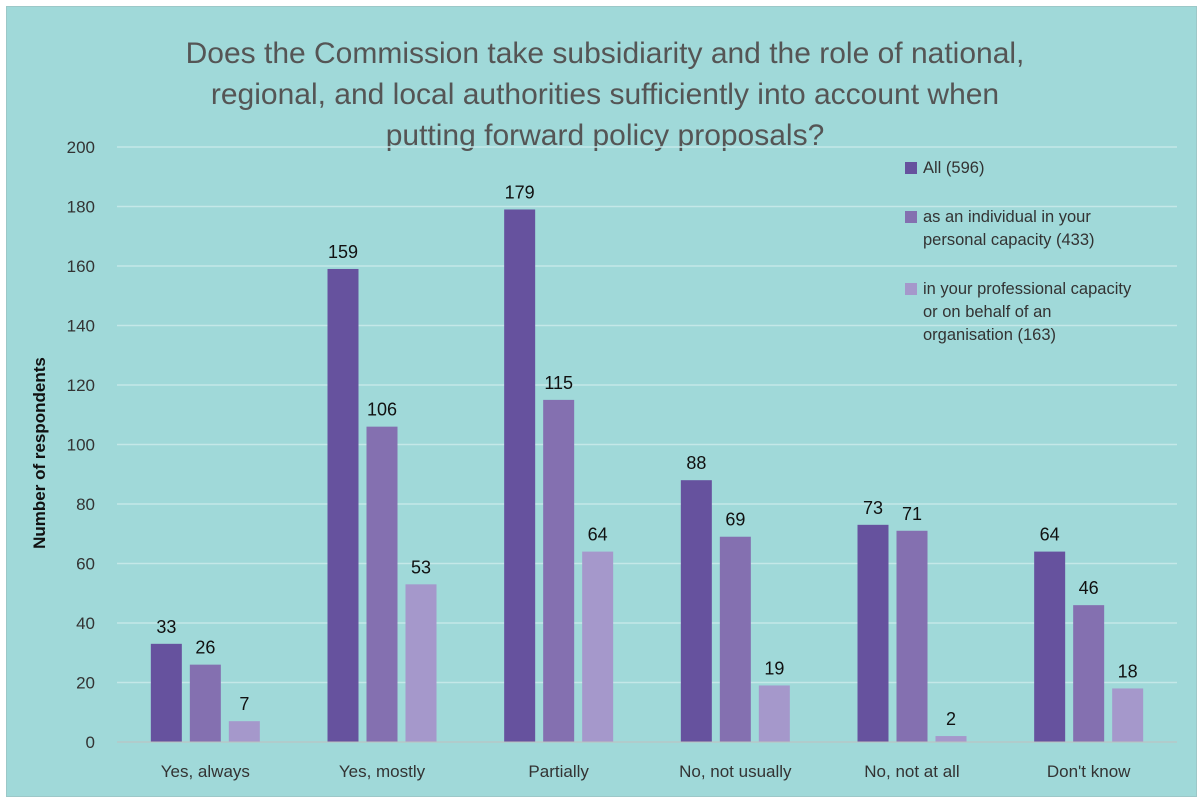 The image size is (1203, 801). Describe the element at coordinates (90, 742) in the screenshot. I see `y-tick-label: 0` at that location.